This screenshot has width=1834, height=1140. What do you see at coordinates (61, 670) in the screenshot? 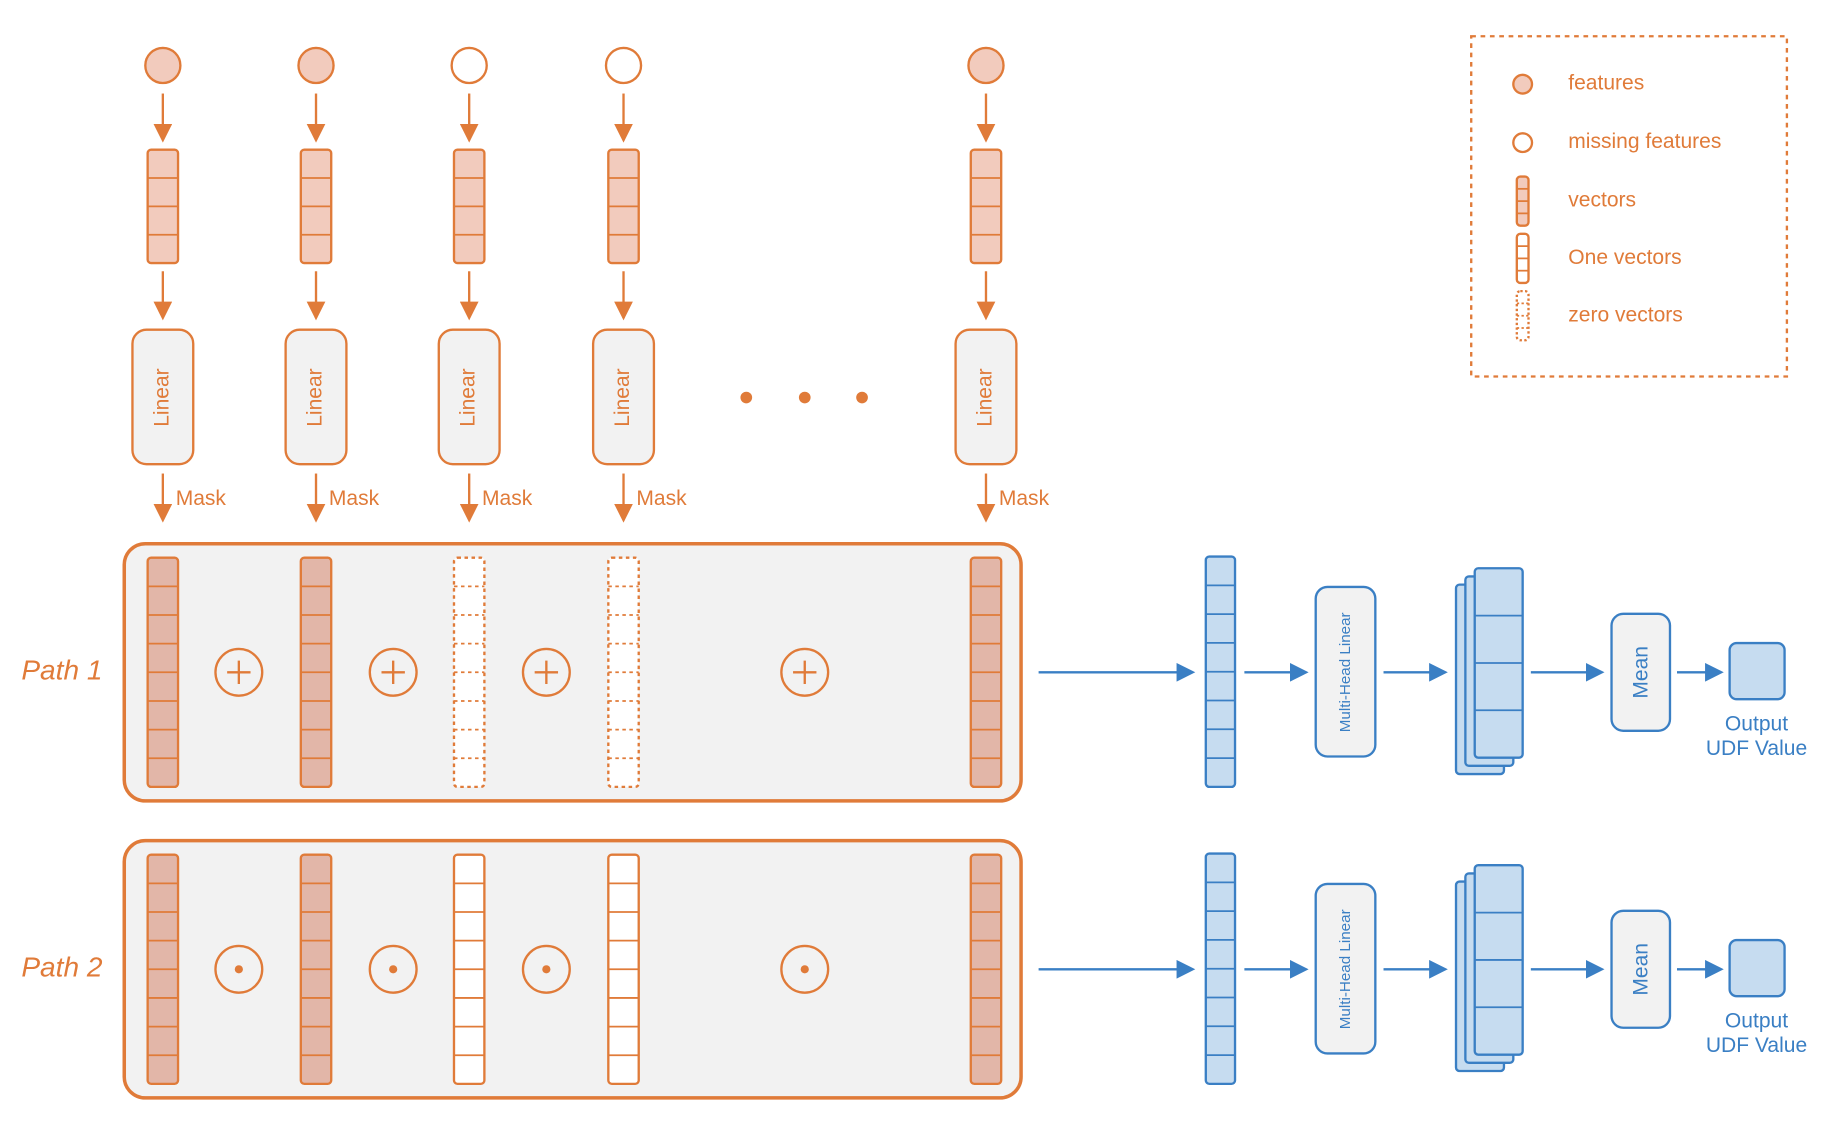
I see `path-label: Path 1` at bounding box center [61, 670].